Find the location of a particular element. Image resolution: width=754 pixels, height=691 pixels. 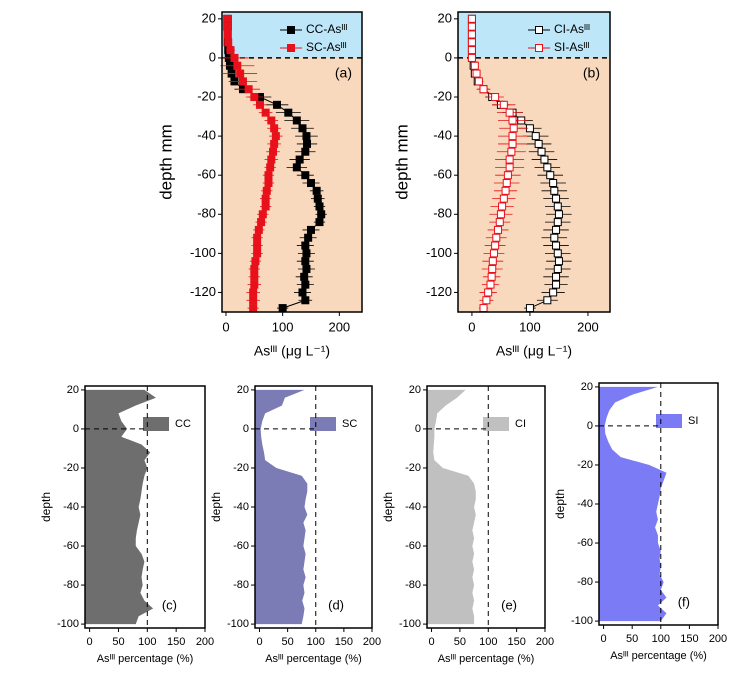

x-axis-label: Asᴵᴵᴵ percentage (%) is located at coordinates (658, 656).